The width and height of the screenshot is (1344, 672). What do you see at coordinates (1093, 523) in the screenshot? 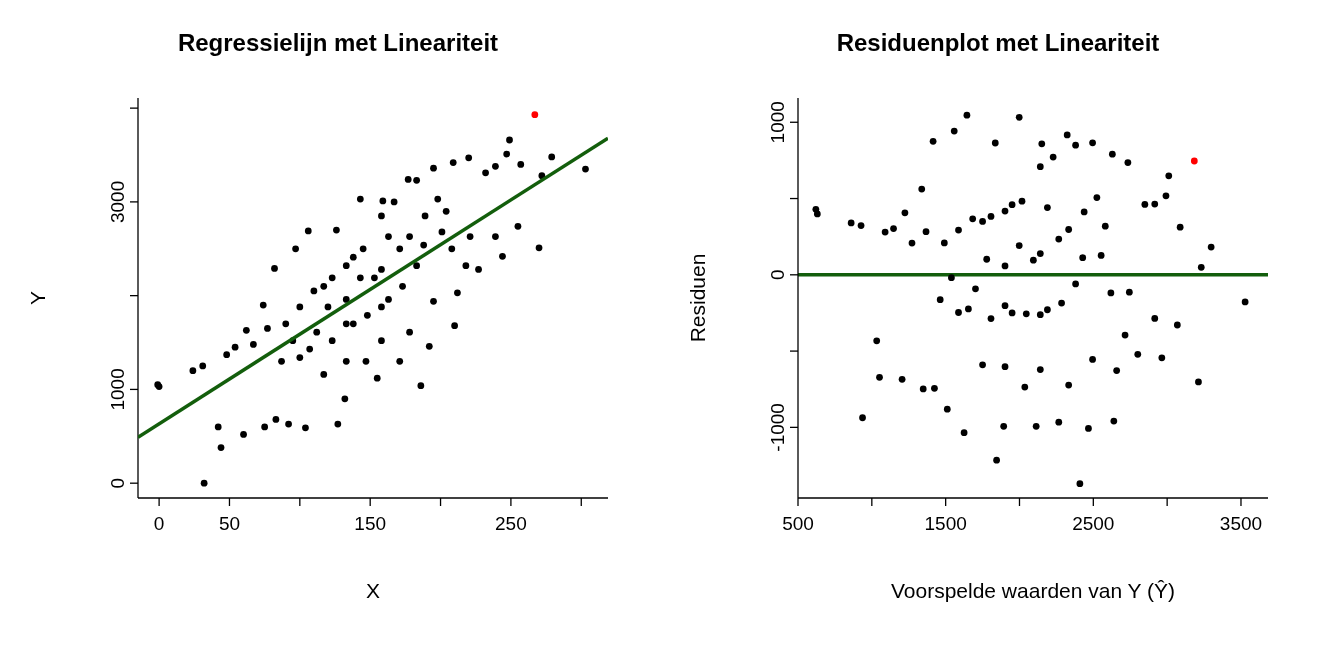
I see `x-tick-label: 2500` at bounding box center [1093, 523].